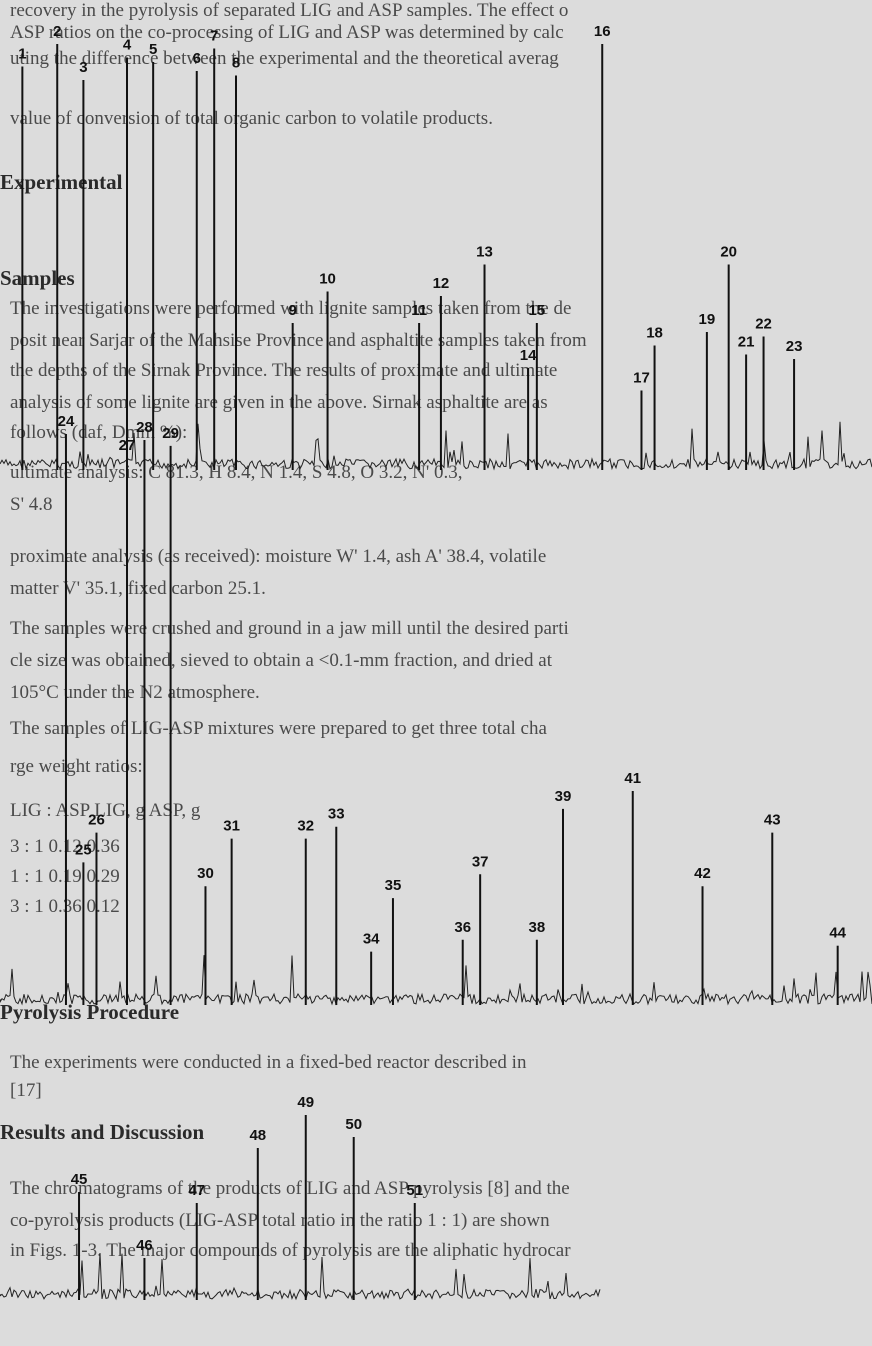 The image size is (872, 1346). What do you see at coordinates (66, 421) in the screenshot?
I see `peak-label: 24` at bounding box center [66, 421].